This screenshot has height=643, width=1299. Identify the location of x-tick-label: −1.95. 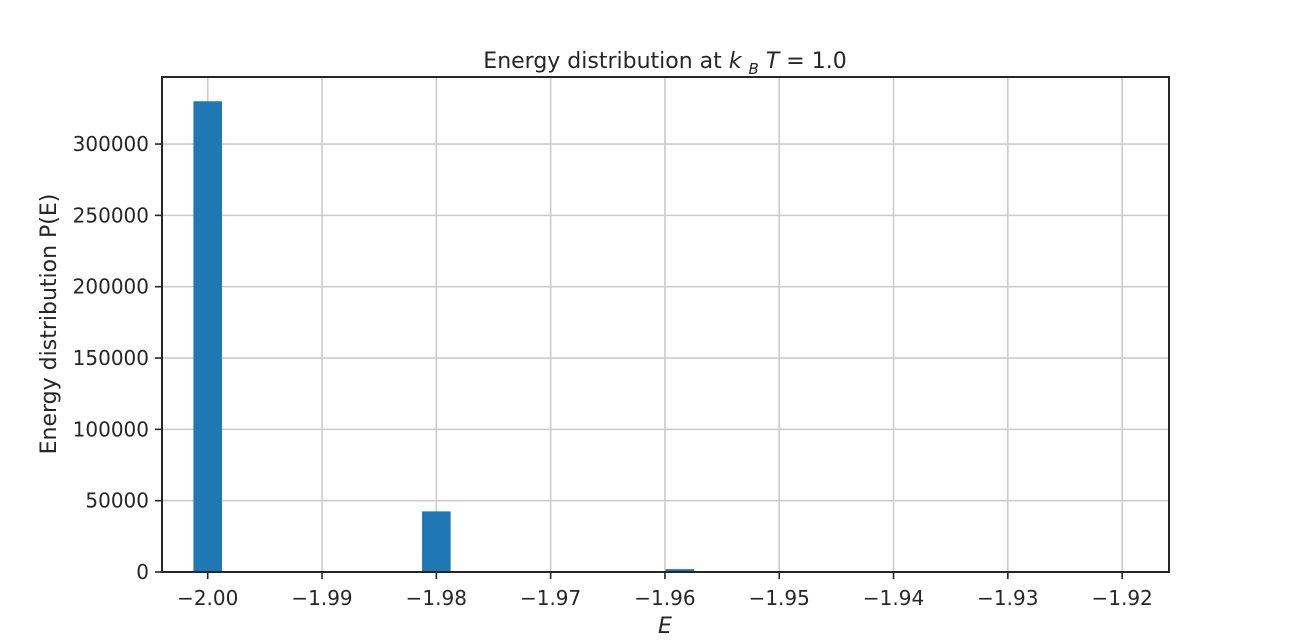
(779, 598).